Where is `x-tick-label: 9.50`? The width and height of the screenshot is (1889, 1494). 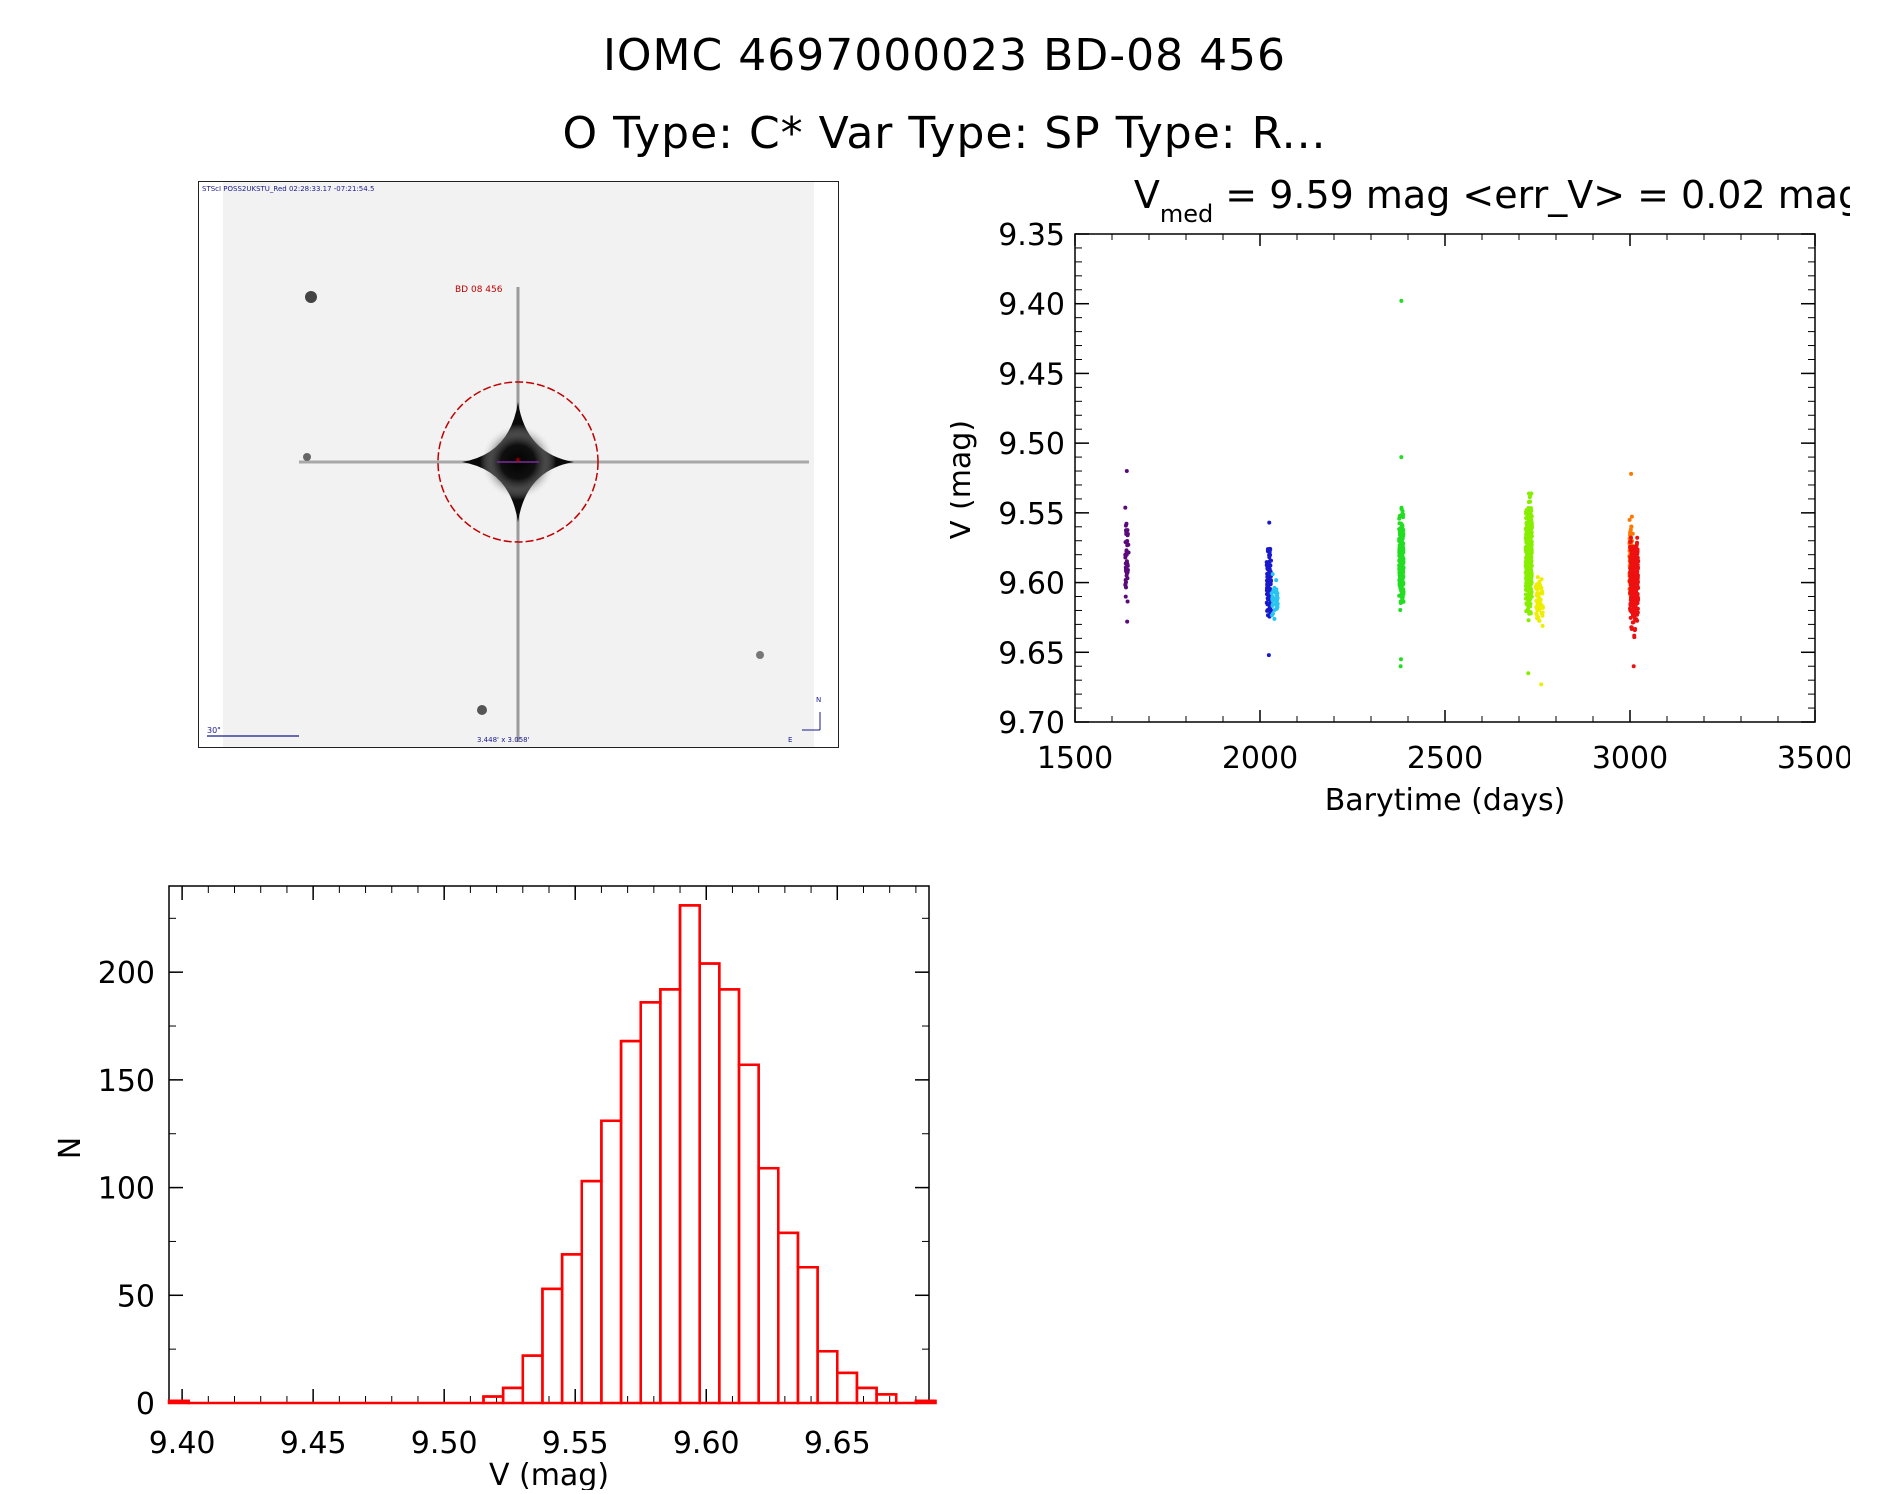
x-tick-label: 9.50 is located at coordinates (444, 1443).